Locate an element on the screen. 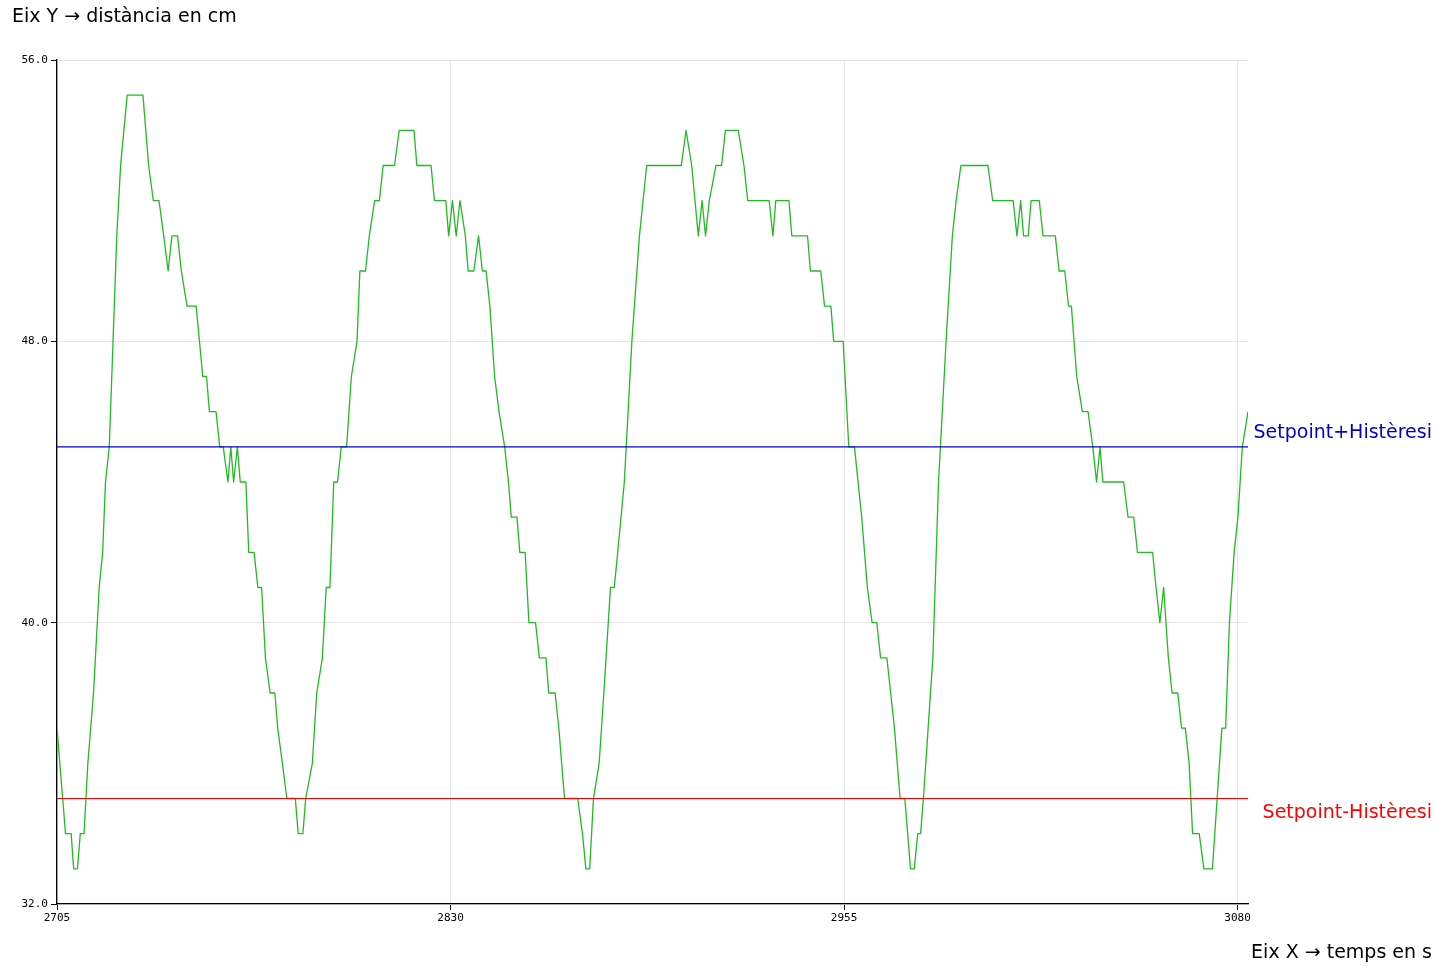  ref-line-label: Setpoint+Histèresi is located at coordinates (1342, 431).